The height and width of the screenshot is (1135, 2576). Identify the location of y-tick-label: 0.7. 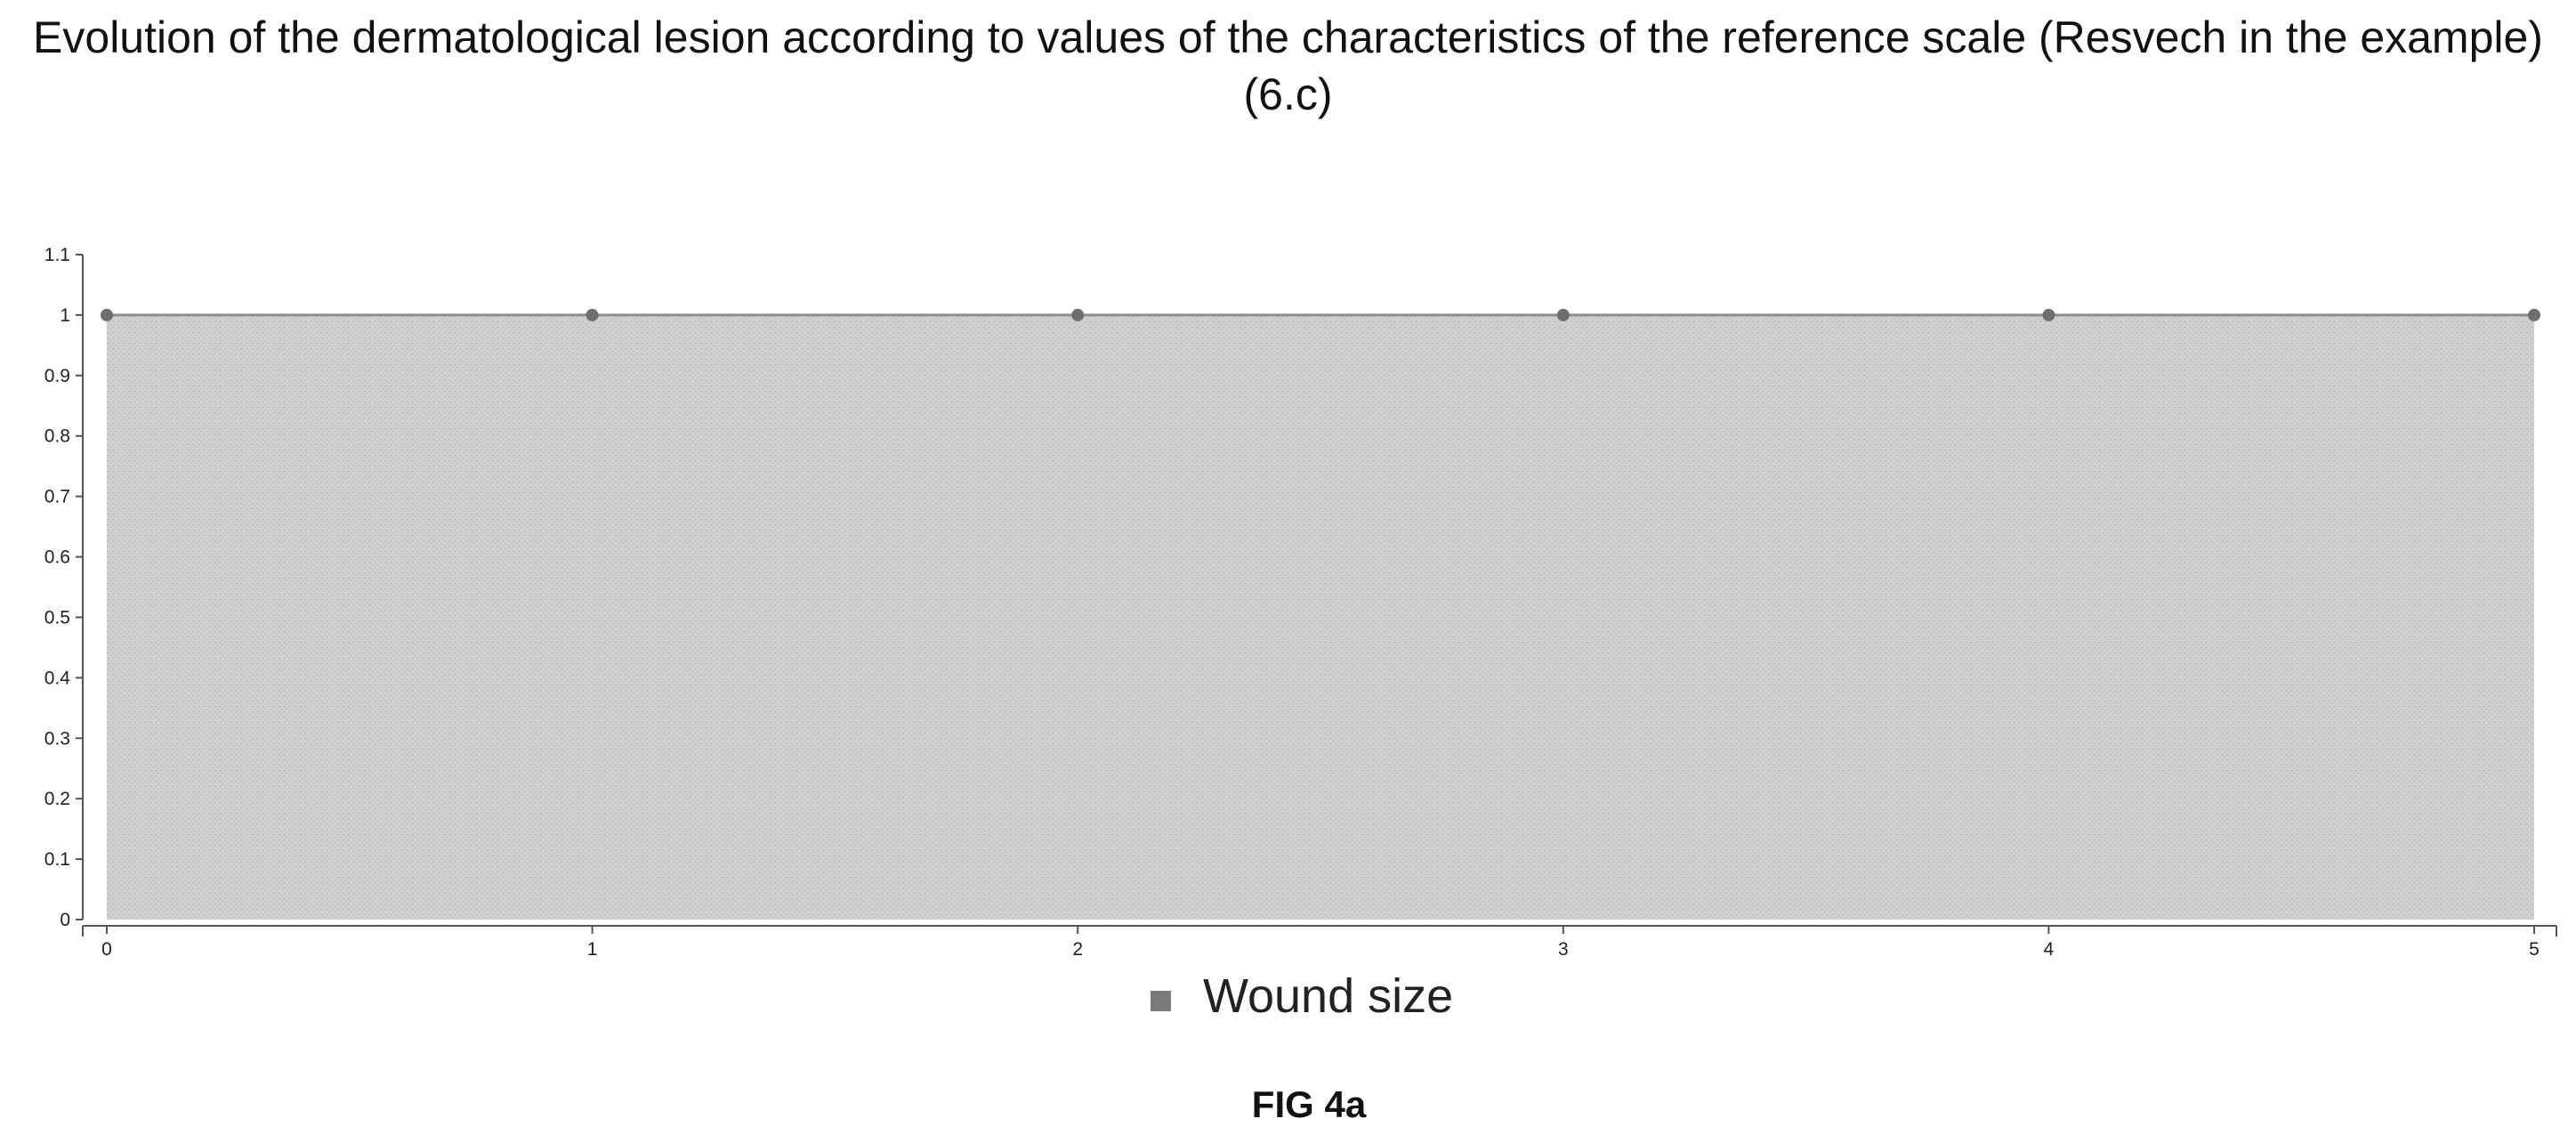
(57, 497).